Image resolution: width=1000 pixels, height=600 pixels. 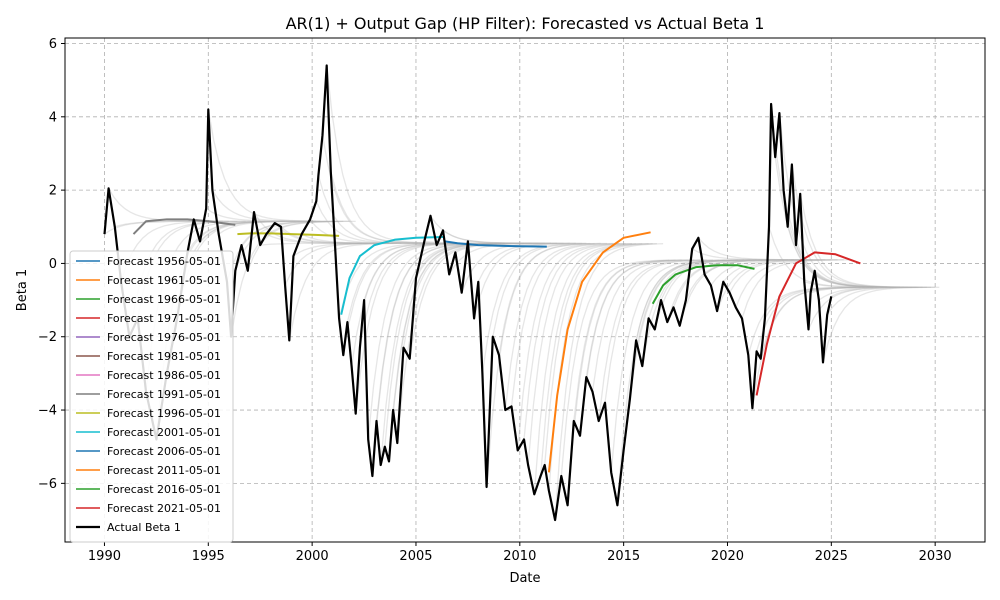 What do you see at coordinates (53, 191) in the screenshot?
I see `y-tick-label: 2` at bounding box center [53, 191].